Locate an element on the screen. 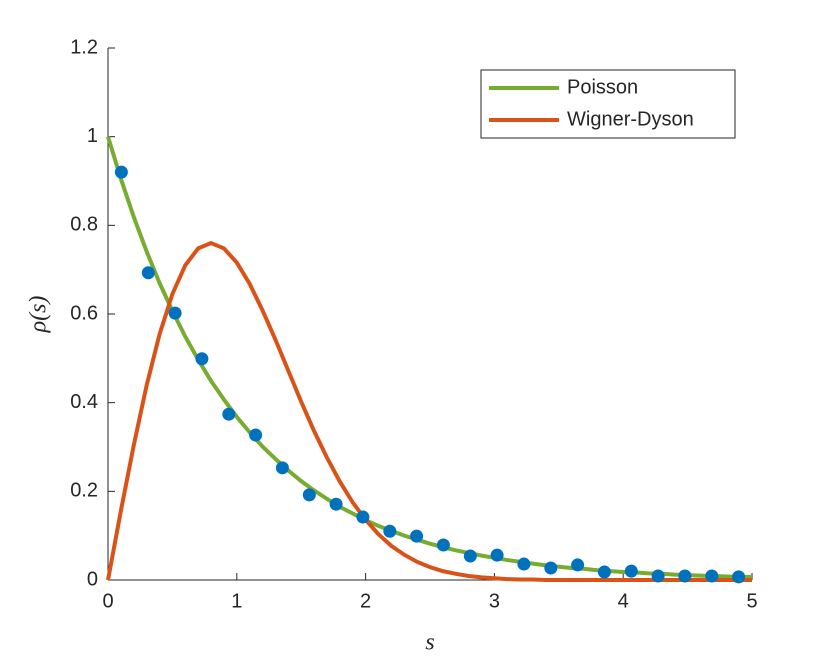  x-tick-label: 5 is located at coordinates (751, 601).